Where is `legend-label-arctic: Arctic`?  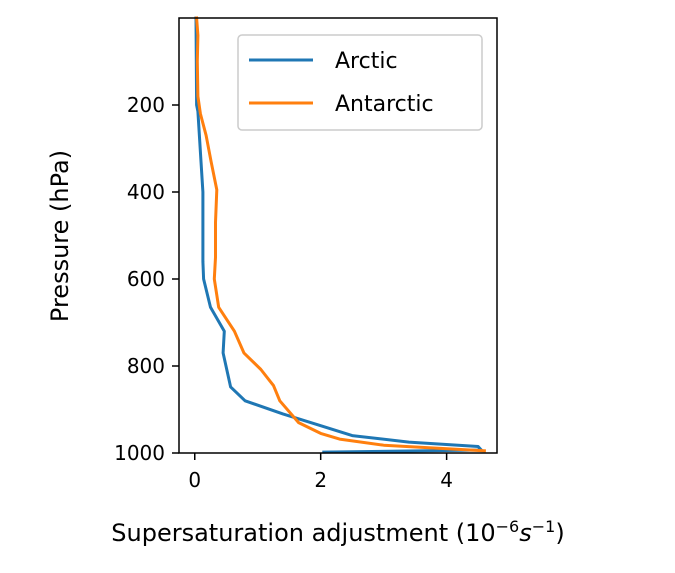 legend-label-arctic: Arctic is located at coordinates (366, 61).